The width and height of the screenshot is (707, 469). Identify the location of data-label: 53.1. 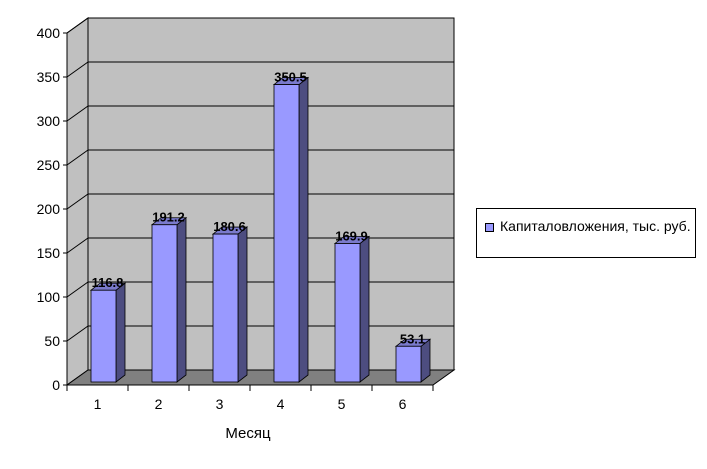
(412, 338).